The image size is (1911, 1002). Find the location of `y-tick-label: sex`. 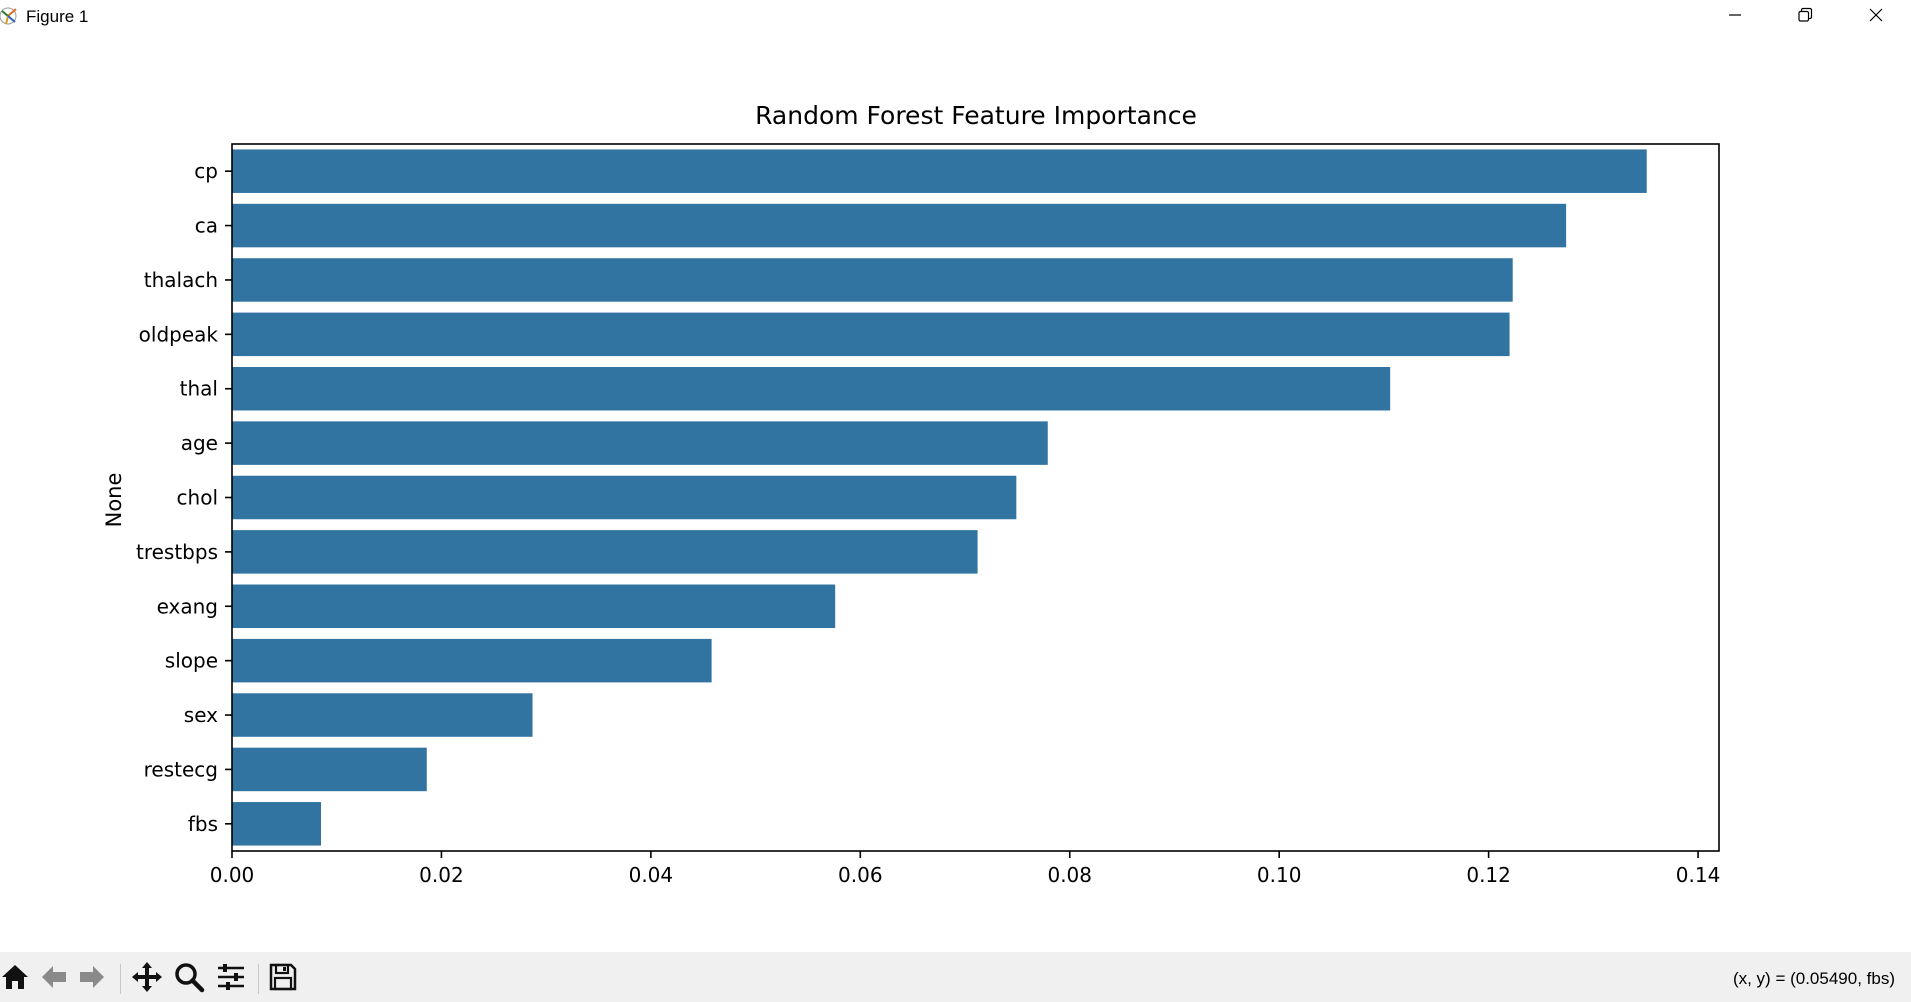

y-tick-label: sex is located at coordinates (201, 715).